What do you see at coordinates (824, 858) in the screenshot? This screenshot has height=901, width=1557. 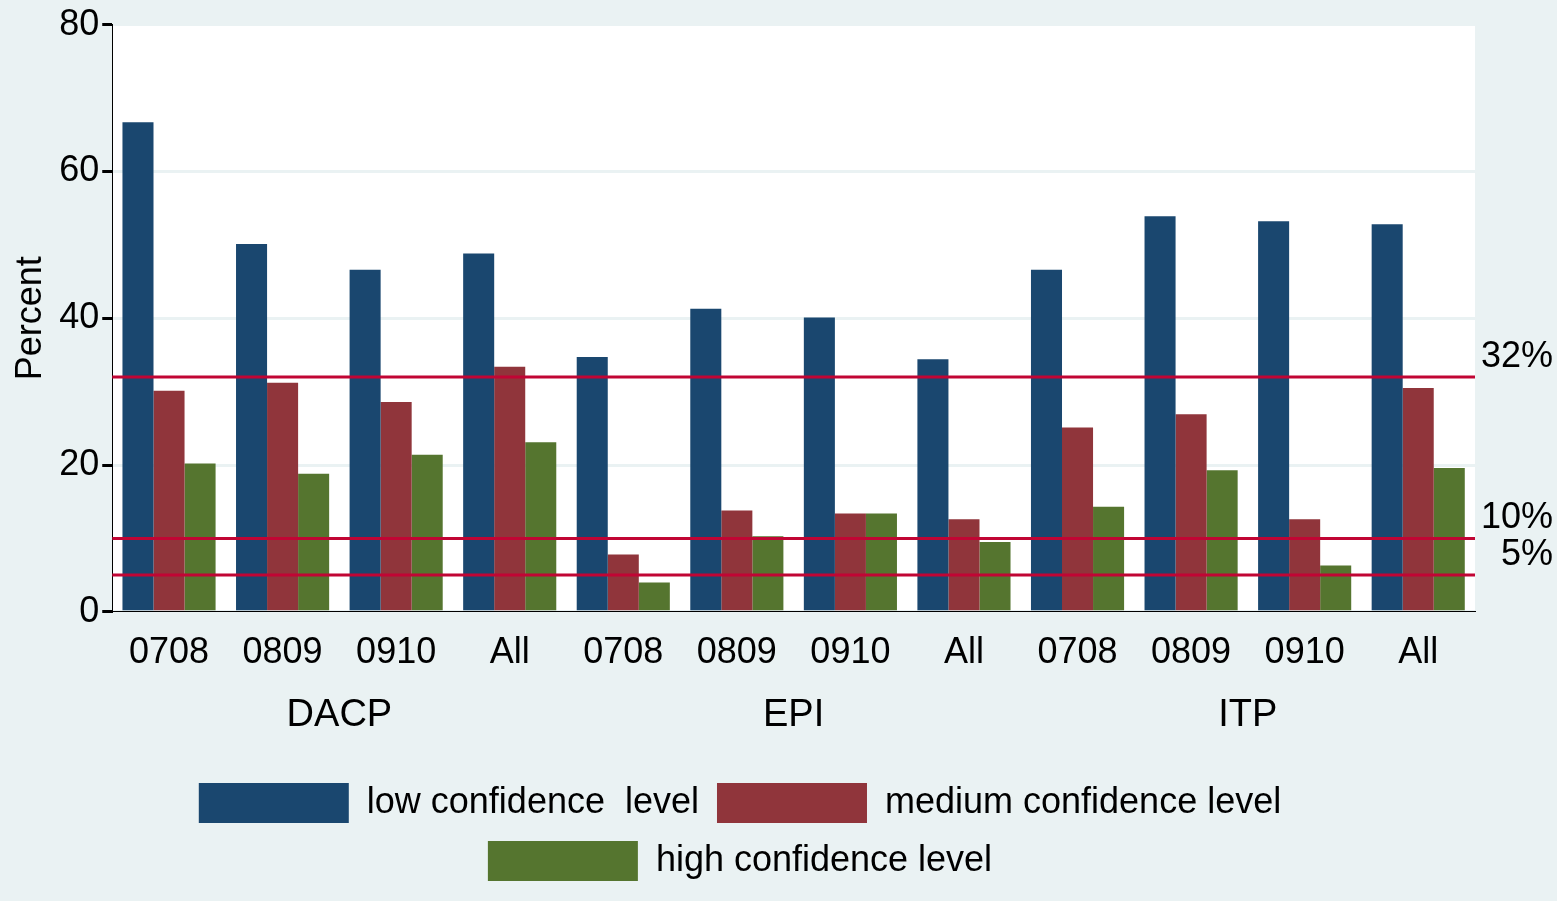 I see `legend-label: high confidence level` at bounding box center [824, 858].